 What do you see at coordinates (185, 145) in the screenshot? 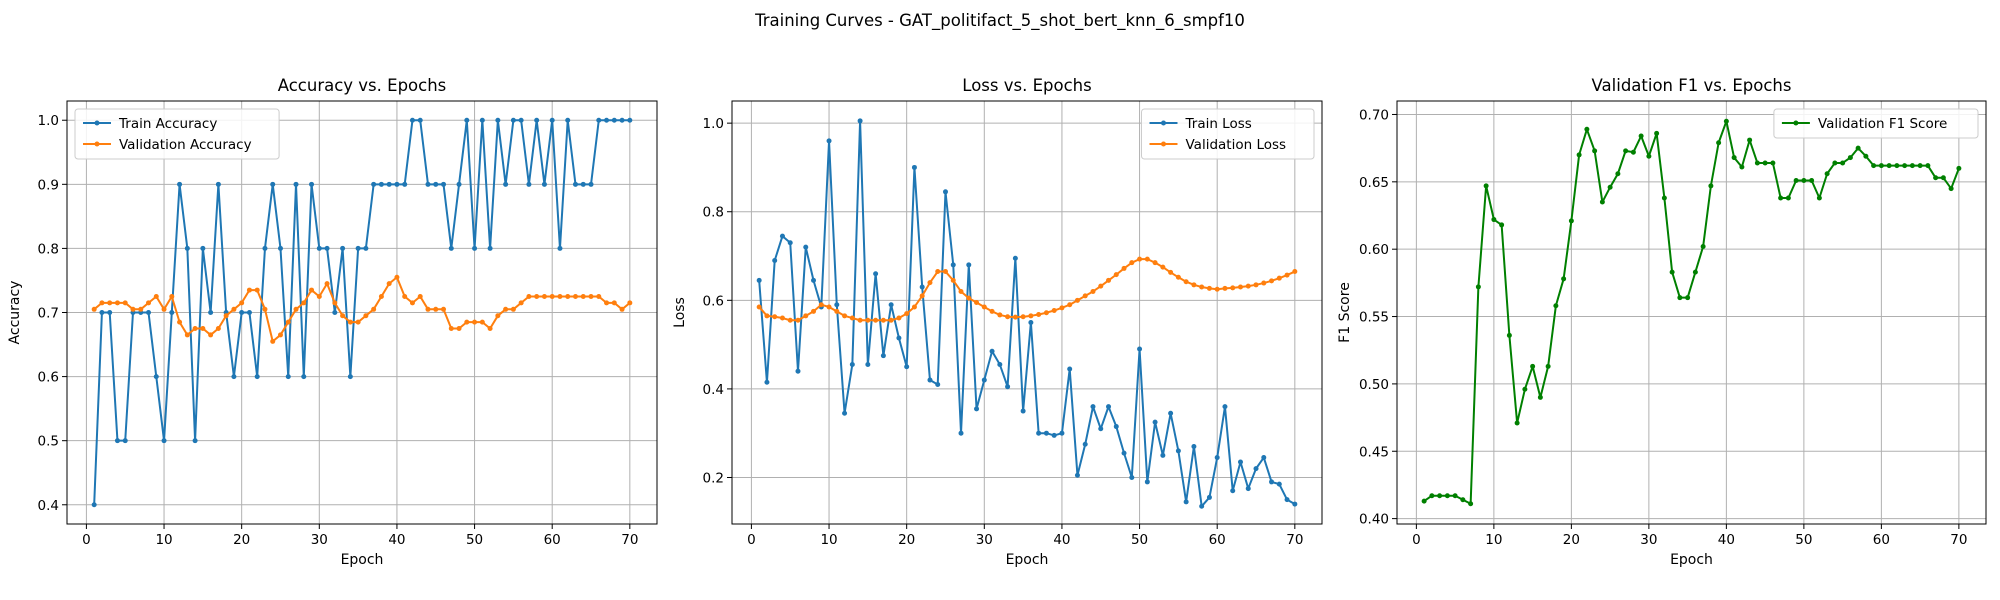
I see `legend-label: Validation Accuracy` at bounding box center [185, 145].